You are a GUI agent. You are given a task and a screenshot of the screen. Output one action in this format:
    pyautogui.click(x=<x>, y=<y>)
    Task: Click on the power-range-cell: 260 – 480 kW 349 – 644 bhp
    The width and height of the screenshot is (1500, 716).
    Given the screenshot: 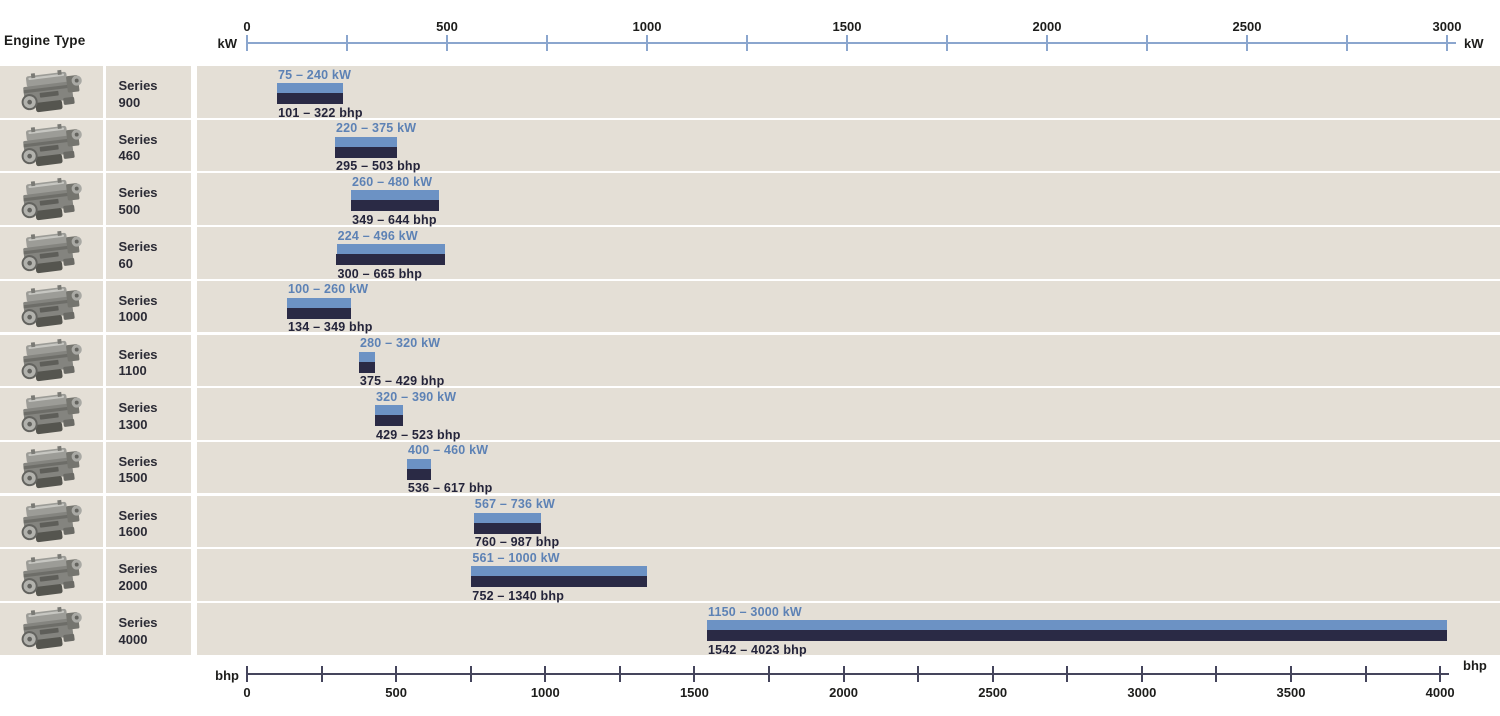 What is the action you would take?
    pyautogui.click(x=848, y=200)
    